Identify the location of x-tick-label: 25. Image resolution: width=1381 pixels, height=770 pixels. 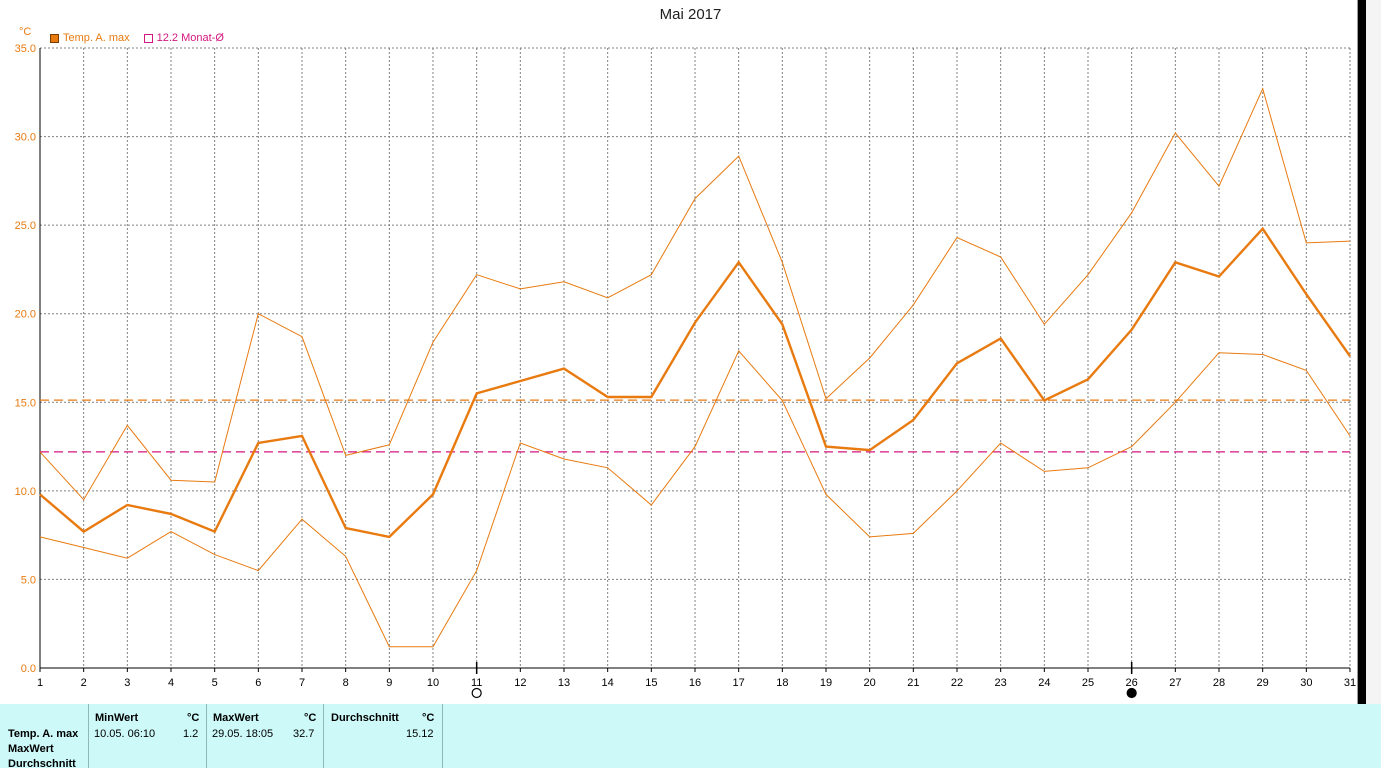
(1088, 683).